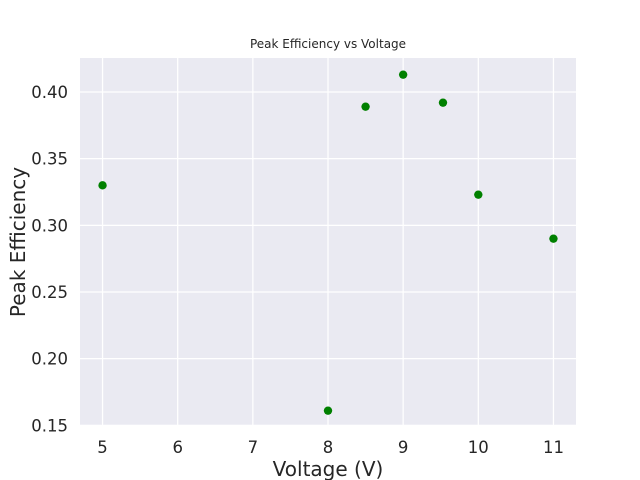 The height and width of the screenshot is (480, 640). I want to click on x-tick-label: 8, so click(328, 447).